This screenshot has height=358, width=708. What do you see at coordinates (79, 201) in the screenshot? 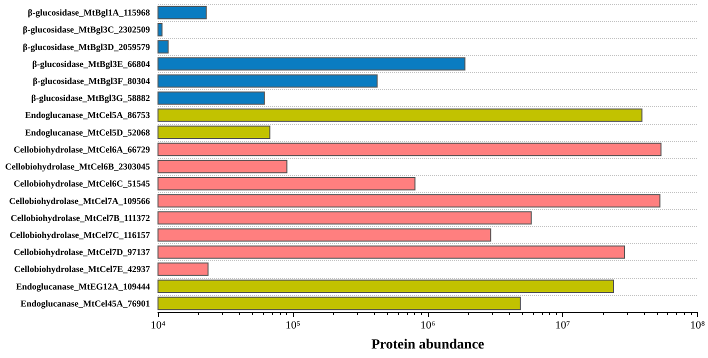
I see `y-tick-label: Cellobiohydrolase_MtCel7A_109566` at bounding box center [79, 201].